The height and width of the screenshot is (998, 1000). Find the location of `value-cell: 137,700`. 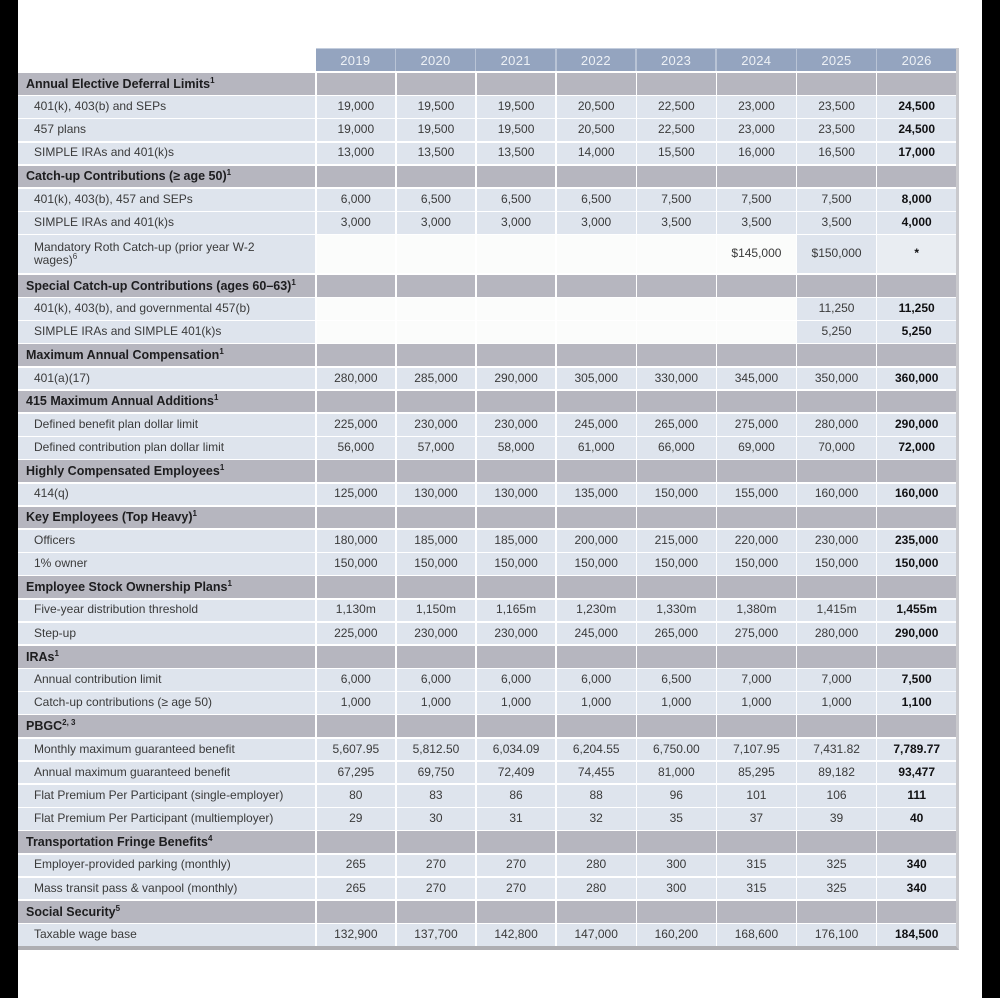

value-cell: 137,700 is located at coordinates (436, 935).